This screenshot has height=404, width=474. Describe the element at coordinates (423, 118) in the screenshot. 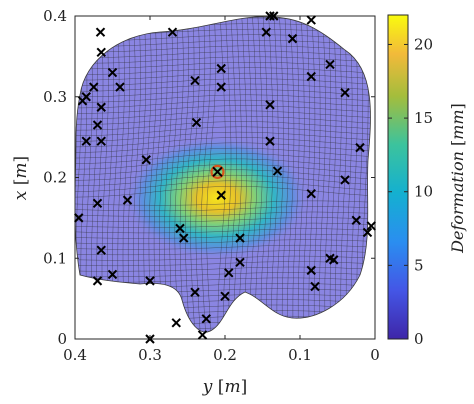

I see `colorbar-tick-label: 15` at that location.